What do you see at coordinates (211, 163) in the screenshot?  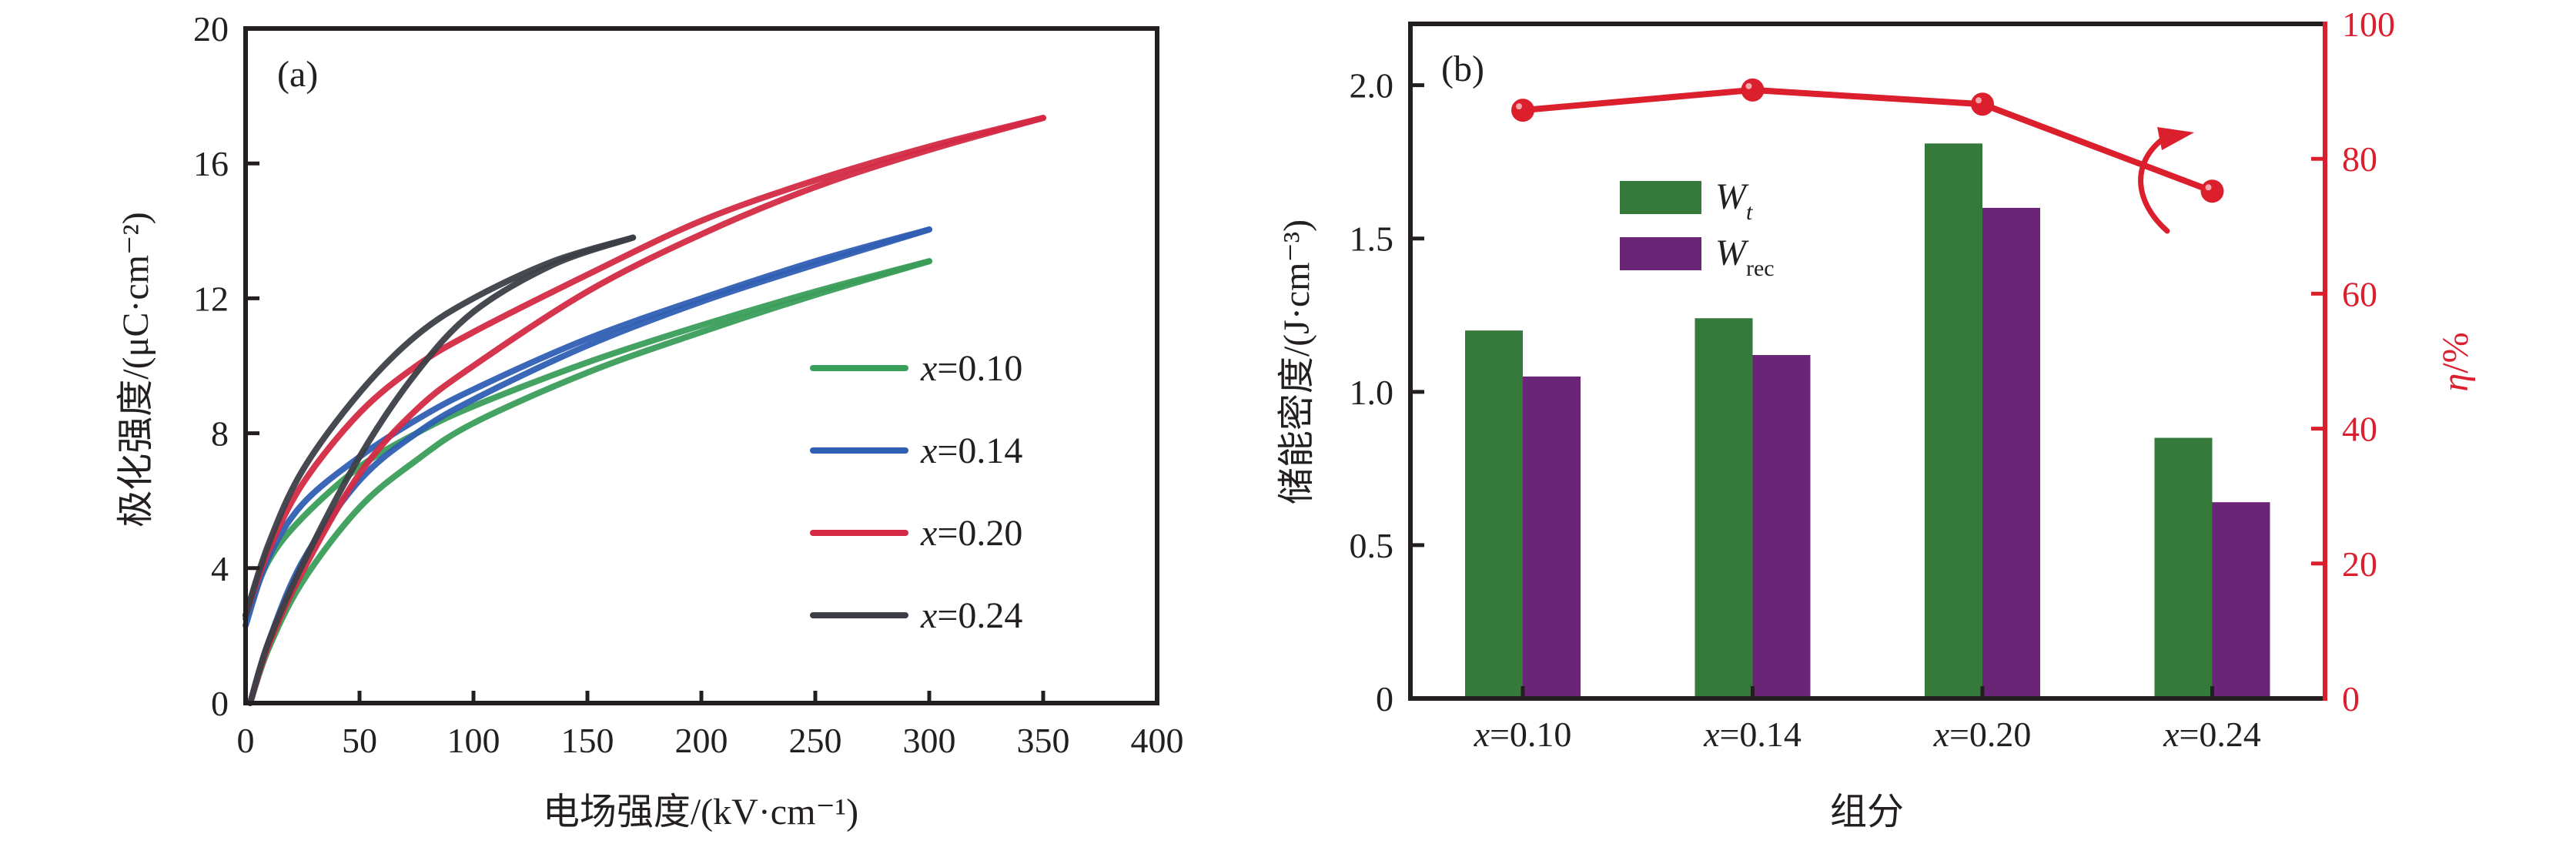 I see `y-tick-label: 16` at bounding box center [211, 163].